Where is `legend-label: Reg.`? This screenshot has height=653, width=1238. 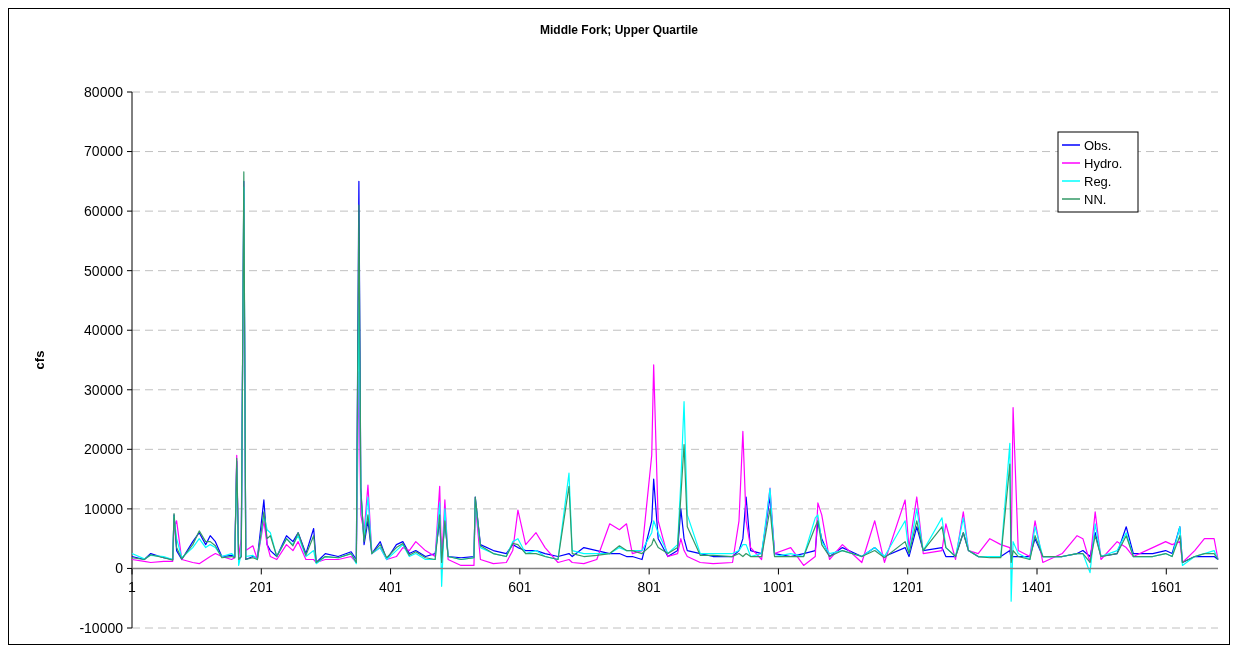
legend-label: Reg. is located at coordinates (1098, 181).